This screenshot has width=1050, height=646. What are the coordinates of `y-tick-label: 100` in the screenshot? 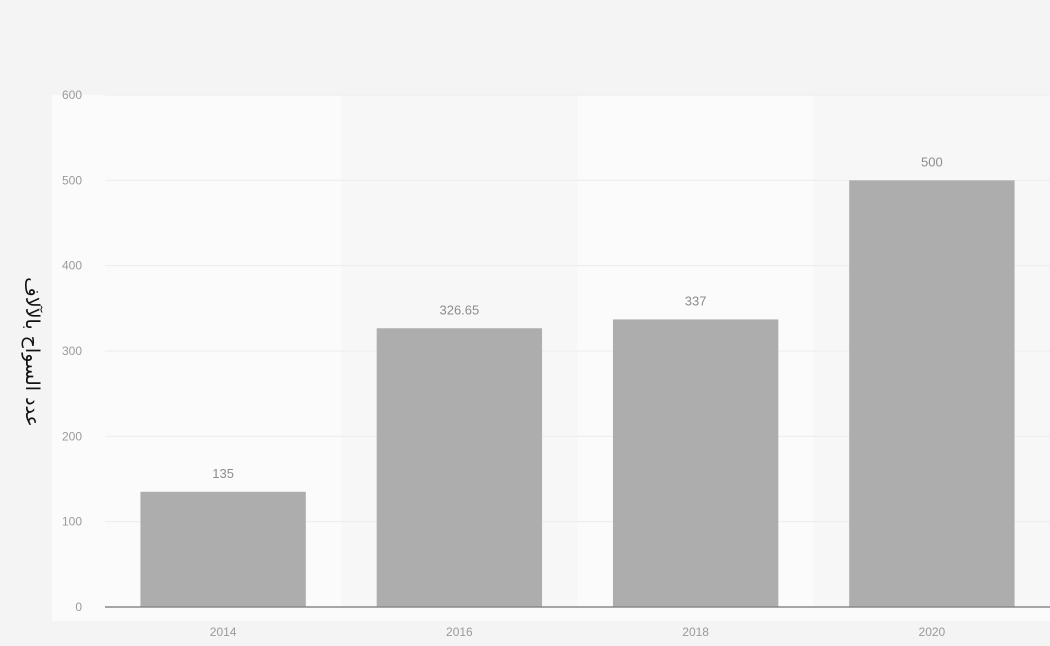 It's located at (72, 522).